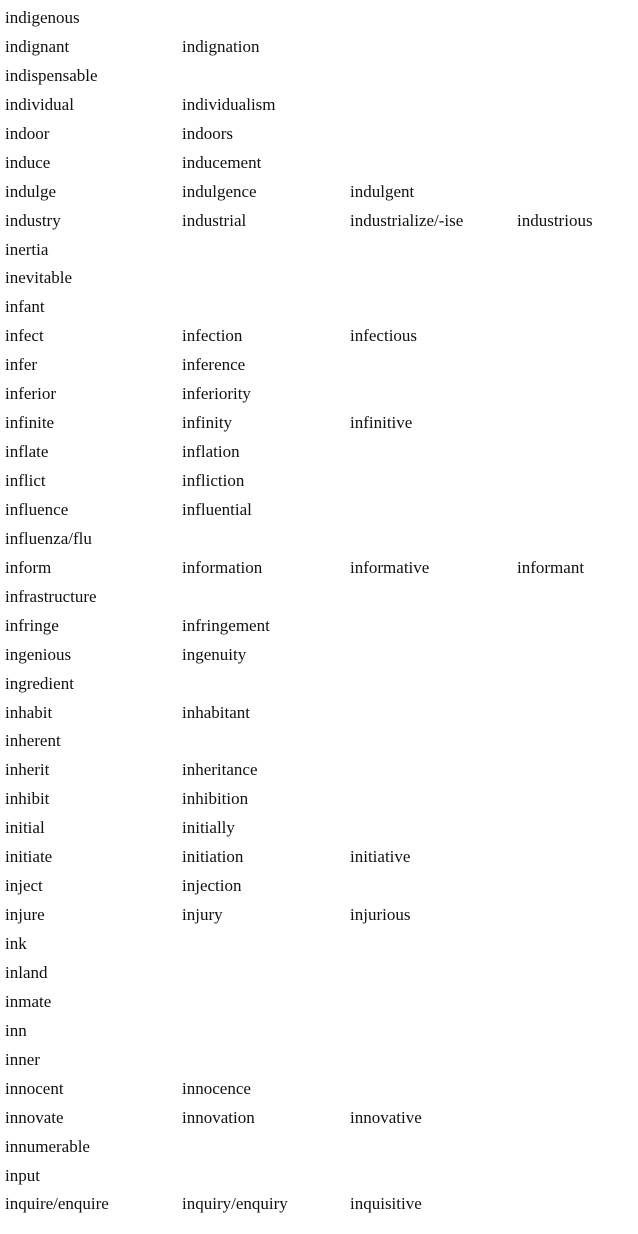 Image resolution: width=638 pixels, height=1234 pixels. What do you see at coordinates (382, 191) in the screenshot?
I see `derived-word: indulgent` at bounding box center [382, 191].